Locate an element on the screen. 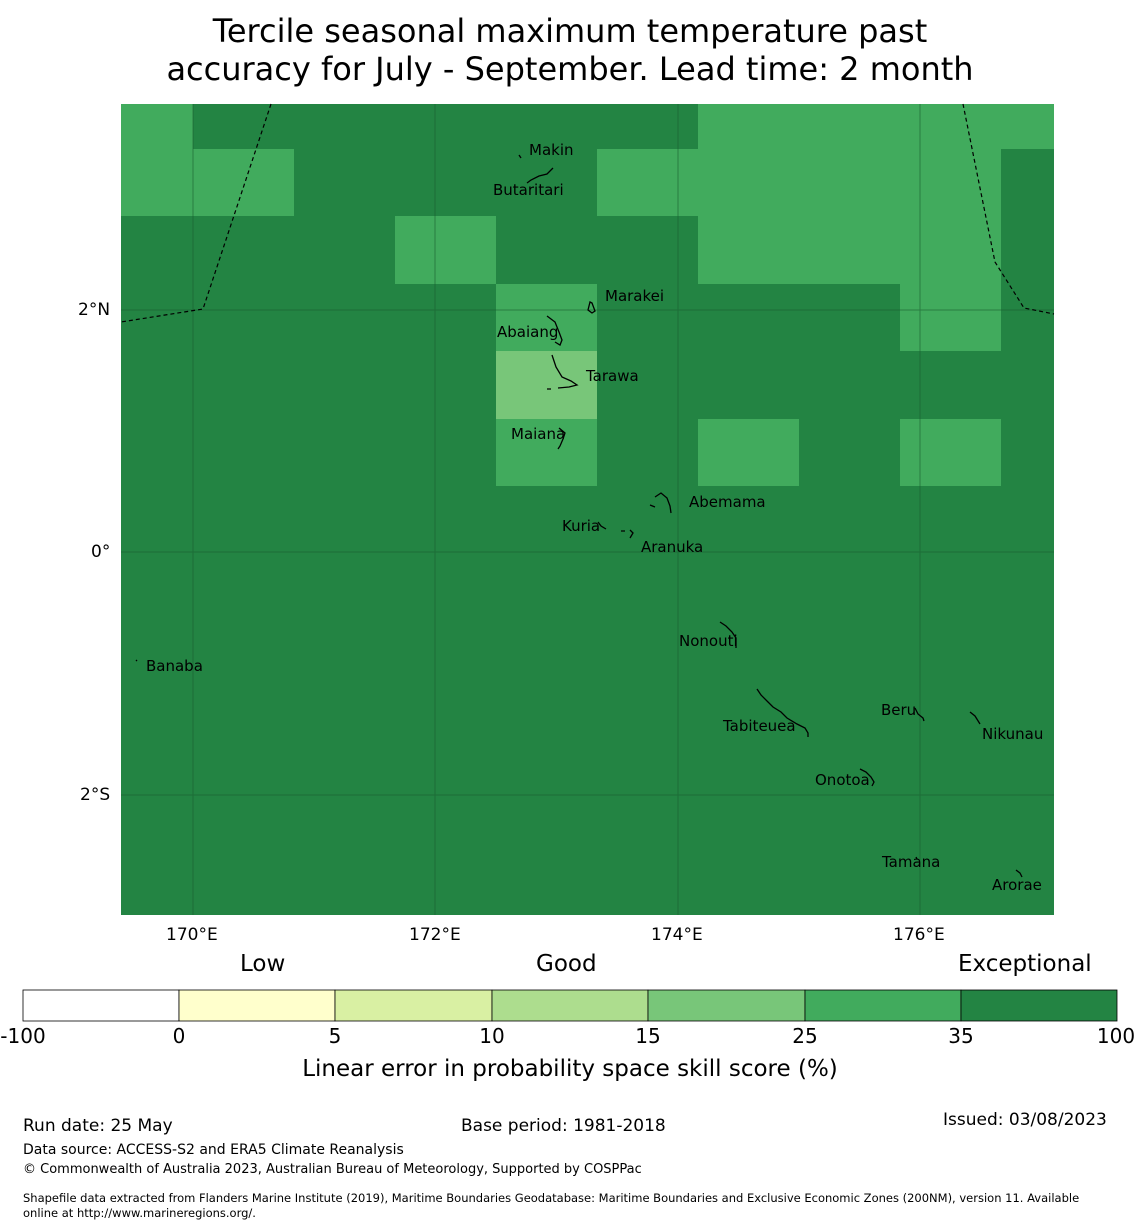  colorbar-category-exceptional: Exceptional is located at coordinates (1025, 964).